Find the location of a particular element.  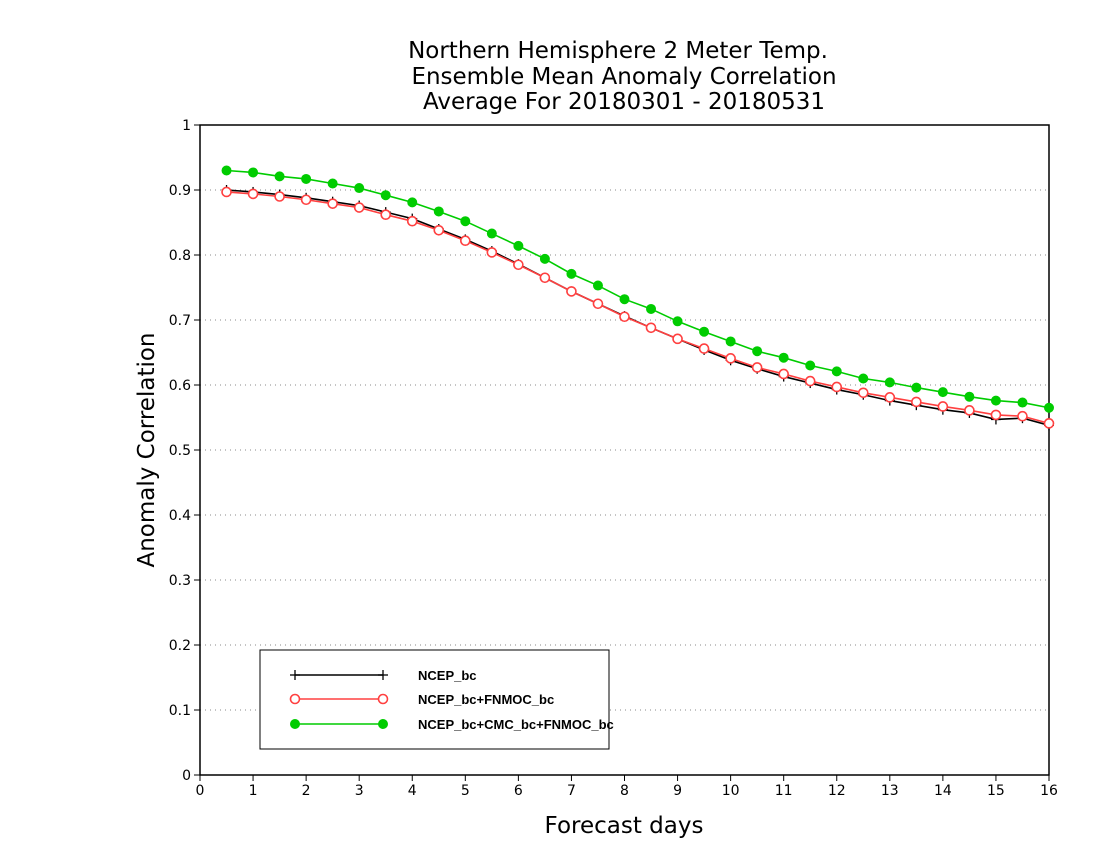

chart-title-line-1: Northern Hemisphere 2 Meter Temp. is located at coordinates (618, 51).